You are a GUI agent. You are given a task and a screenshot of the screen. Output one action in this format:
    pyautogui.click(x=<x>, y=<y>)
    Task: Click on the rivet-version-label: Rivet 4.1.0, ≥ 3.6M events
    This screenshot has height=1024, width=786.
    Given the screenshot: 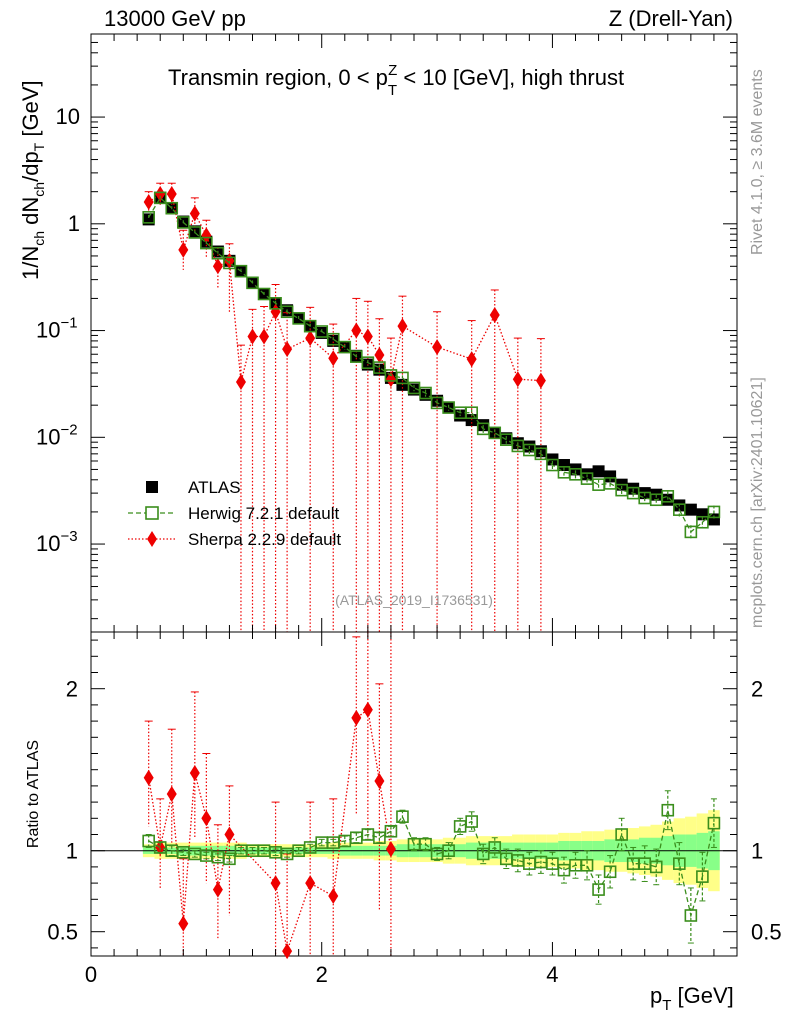 What is the action you would take?
    pyautogui.click(x=757, y=162)
    